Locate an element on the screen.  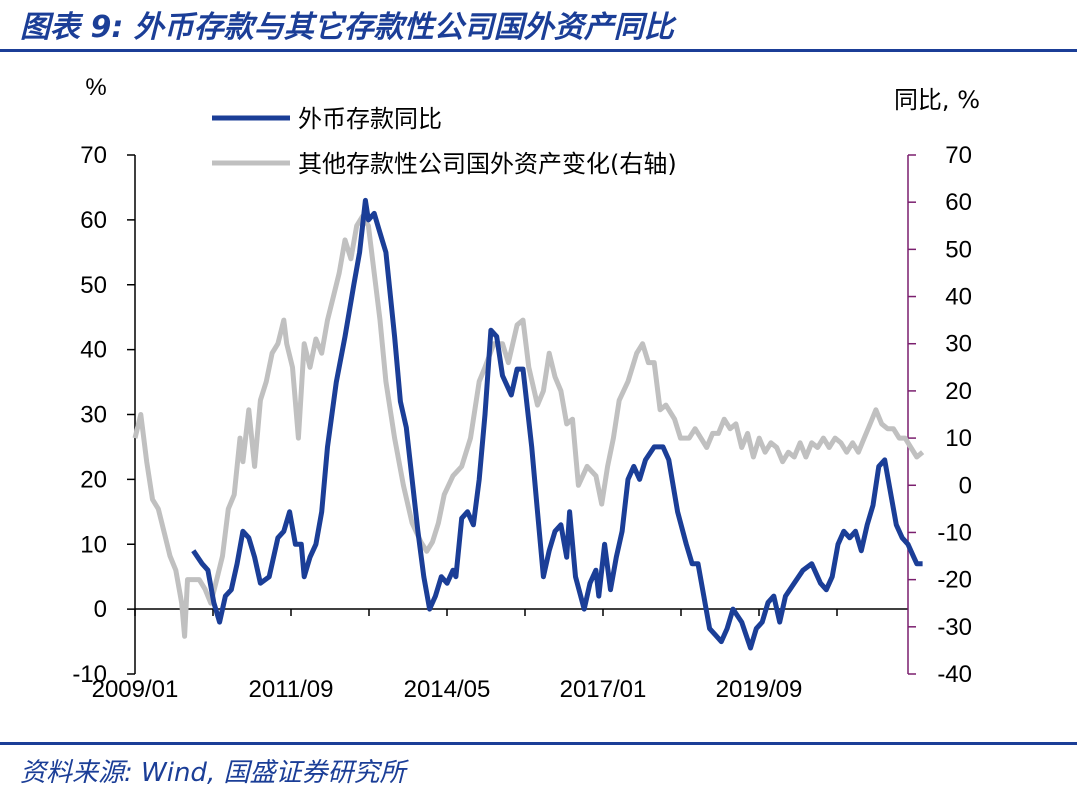
right-tick-label: 20 is located at coordinates (958, 391).